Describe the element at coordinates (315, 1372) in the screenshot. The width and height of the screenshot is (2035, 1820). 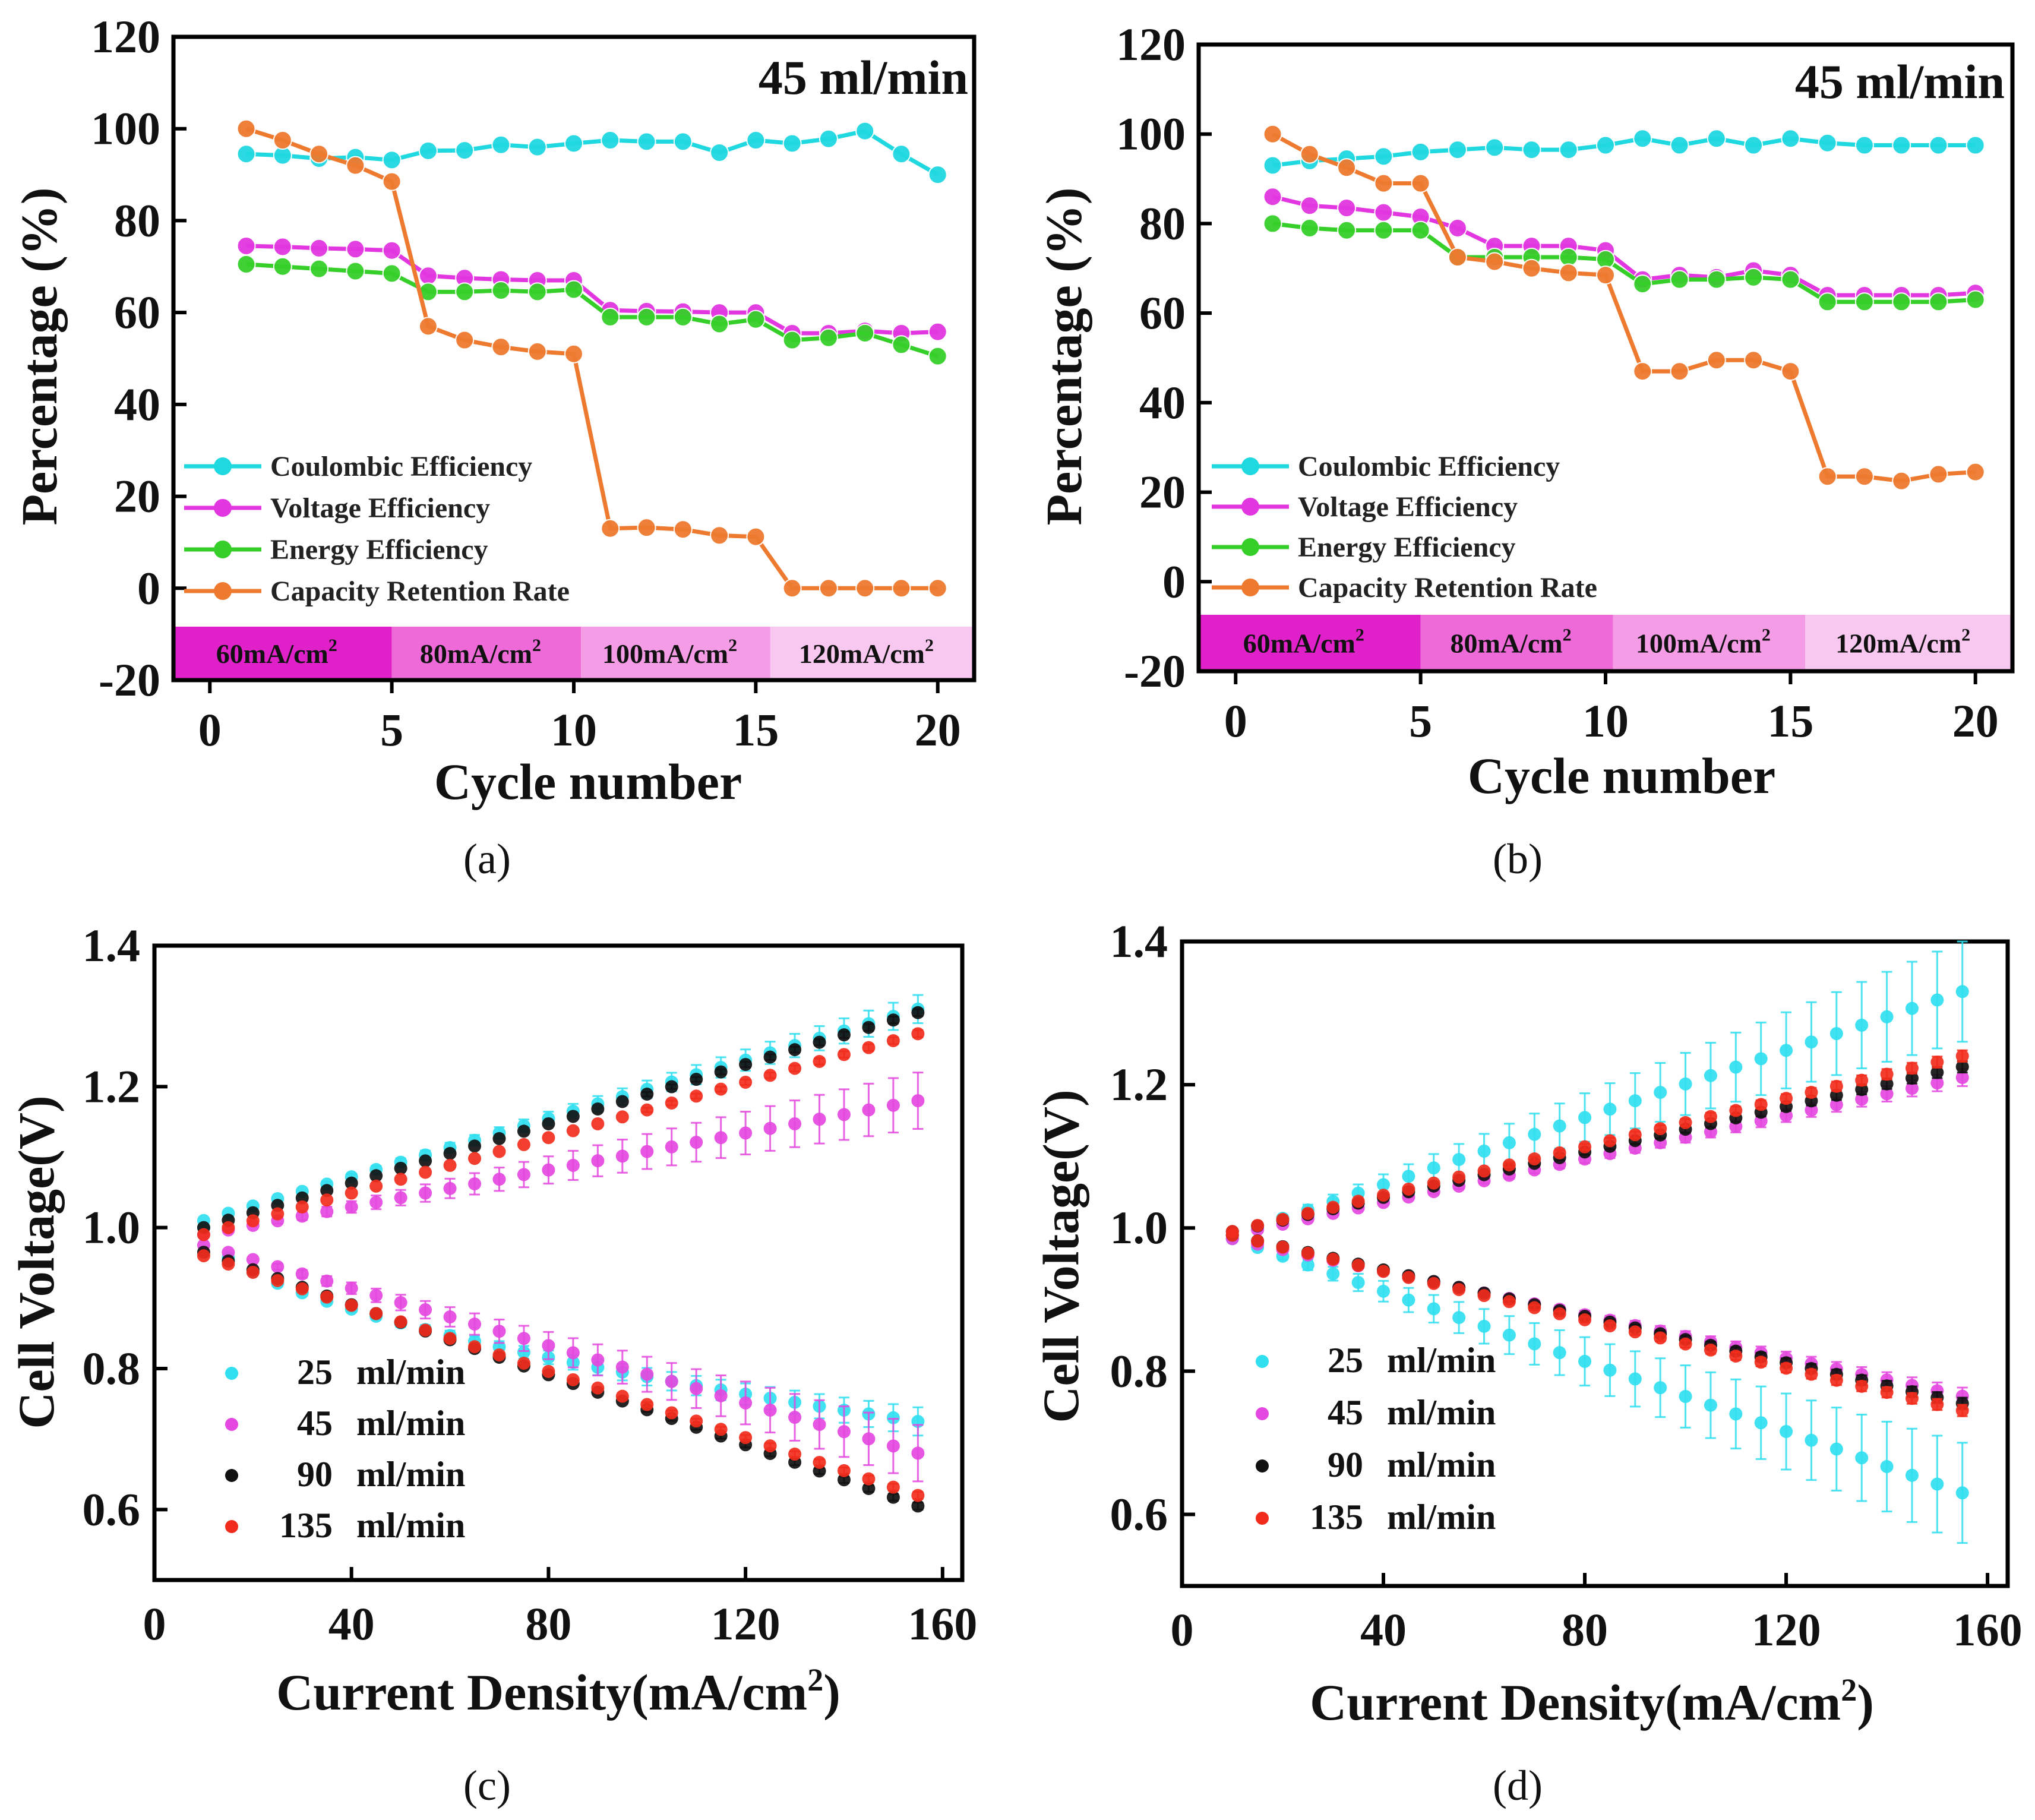
I see `panel-c-legend-value-25: 25` at that location.